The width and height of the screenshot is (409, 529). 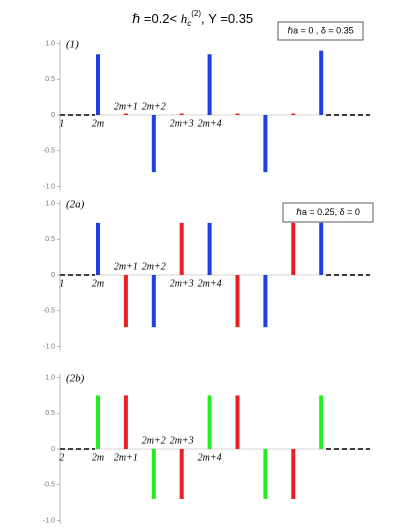 What do you see at coordinates (227, 18) in the screenshot?
I see `title-part: , Υ =0.35` at bounding box center [227, 18].